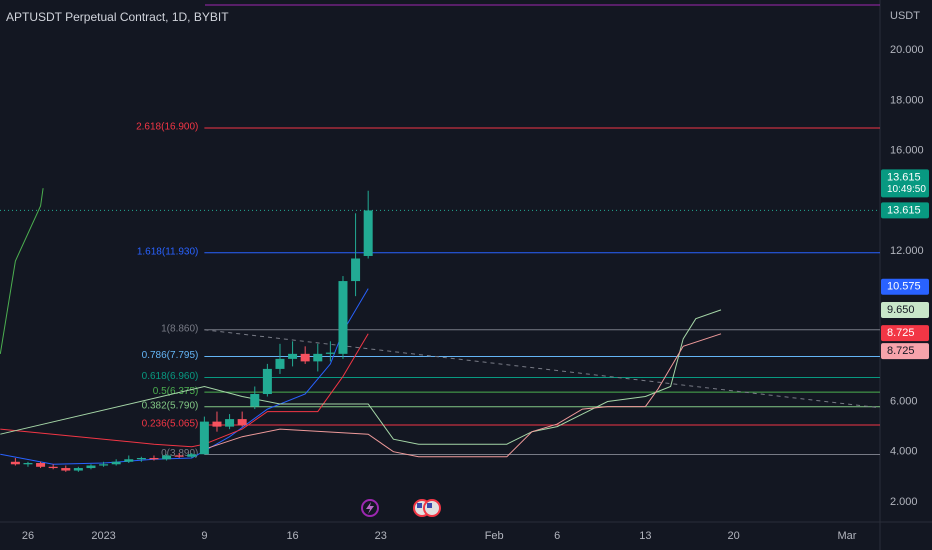  I want to click on y-tick-label: 6.000, so click(904, 401).